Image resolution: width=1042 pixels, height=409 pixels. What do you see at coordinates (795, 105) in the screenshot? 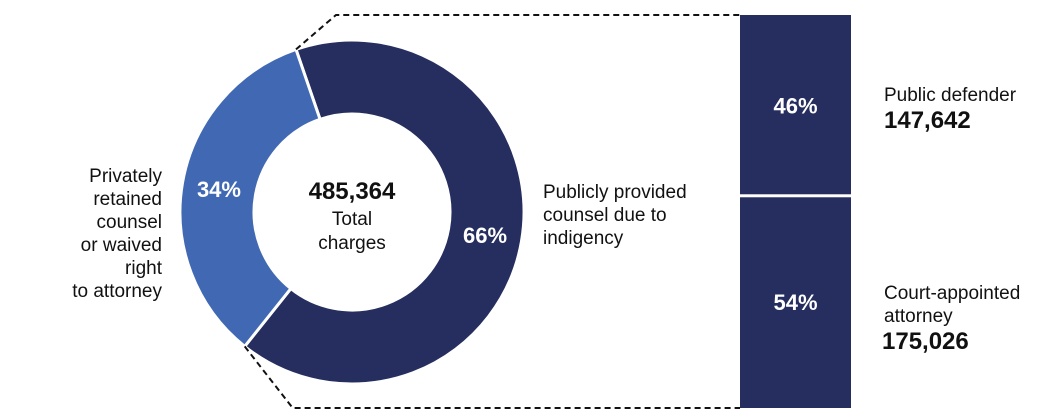
I see `bar-segment-label-public-defender: 46%` at bounding box center [795, 105].